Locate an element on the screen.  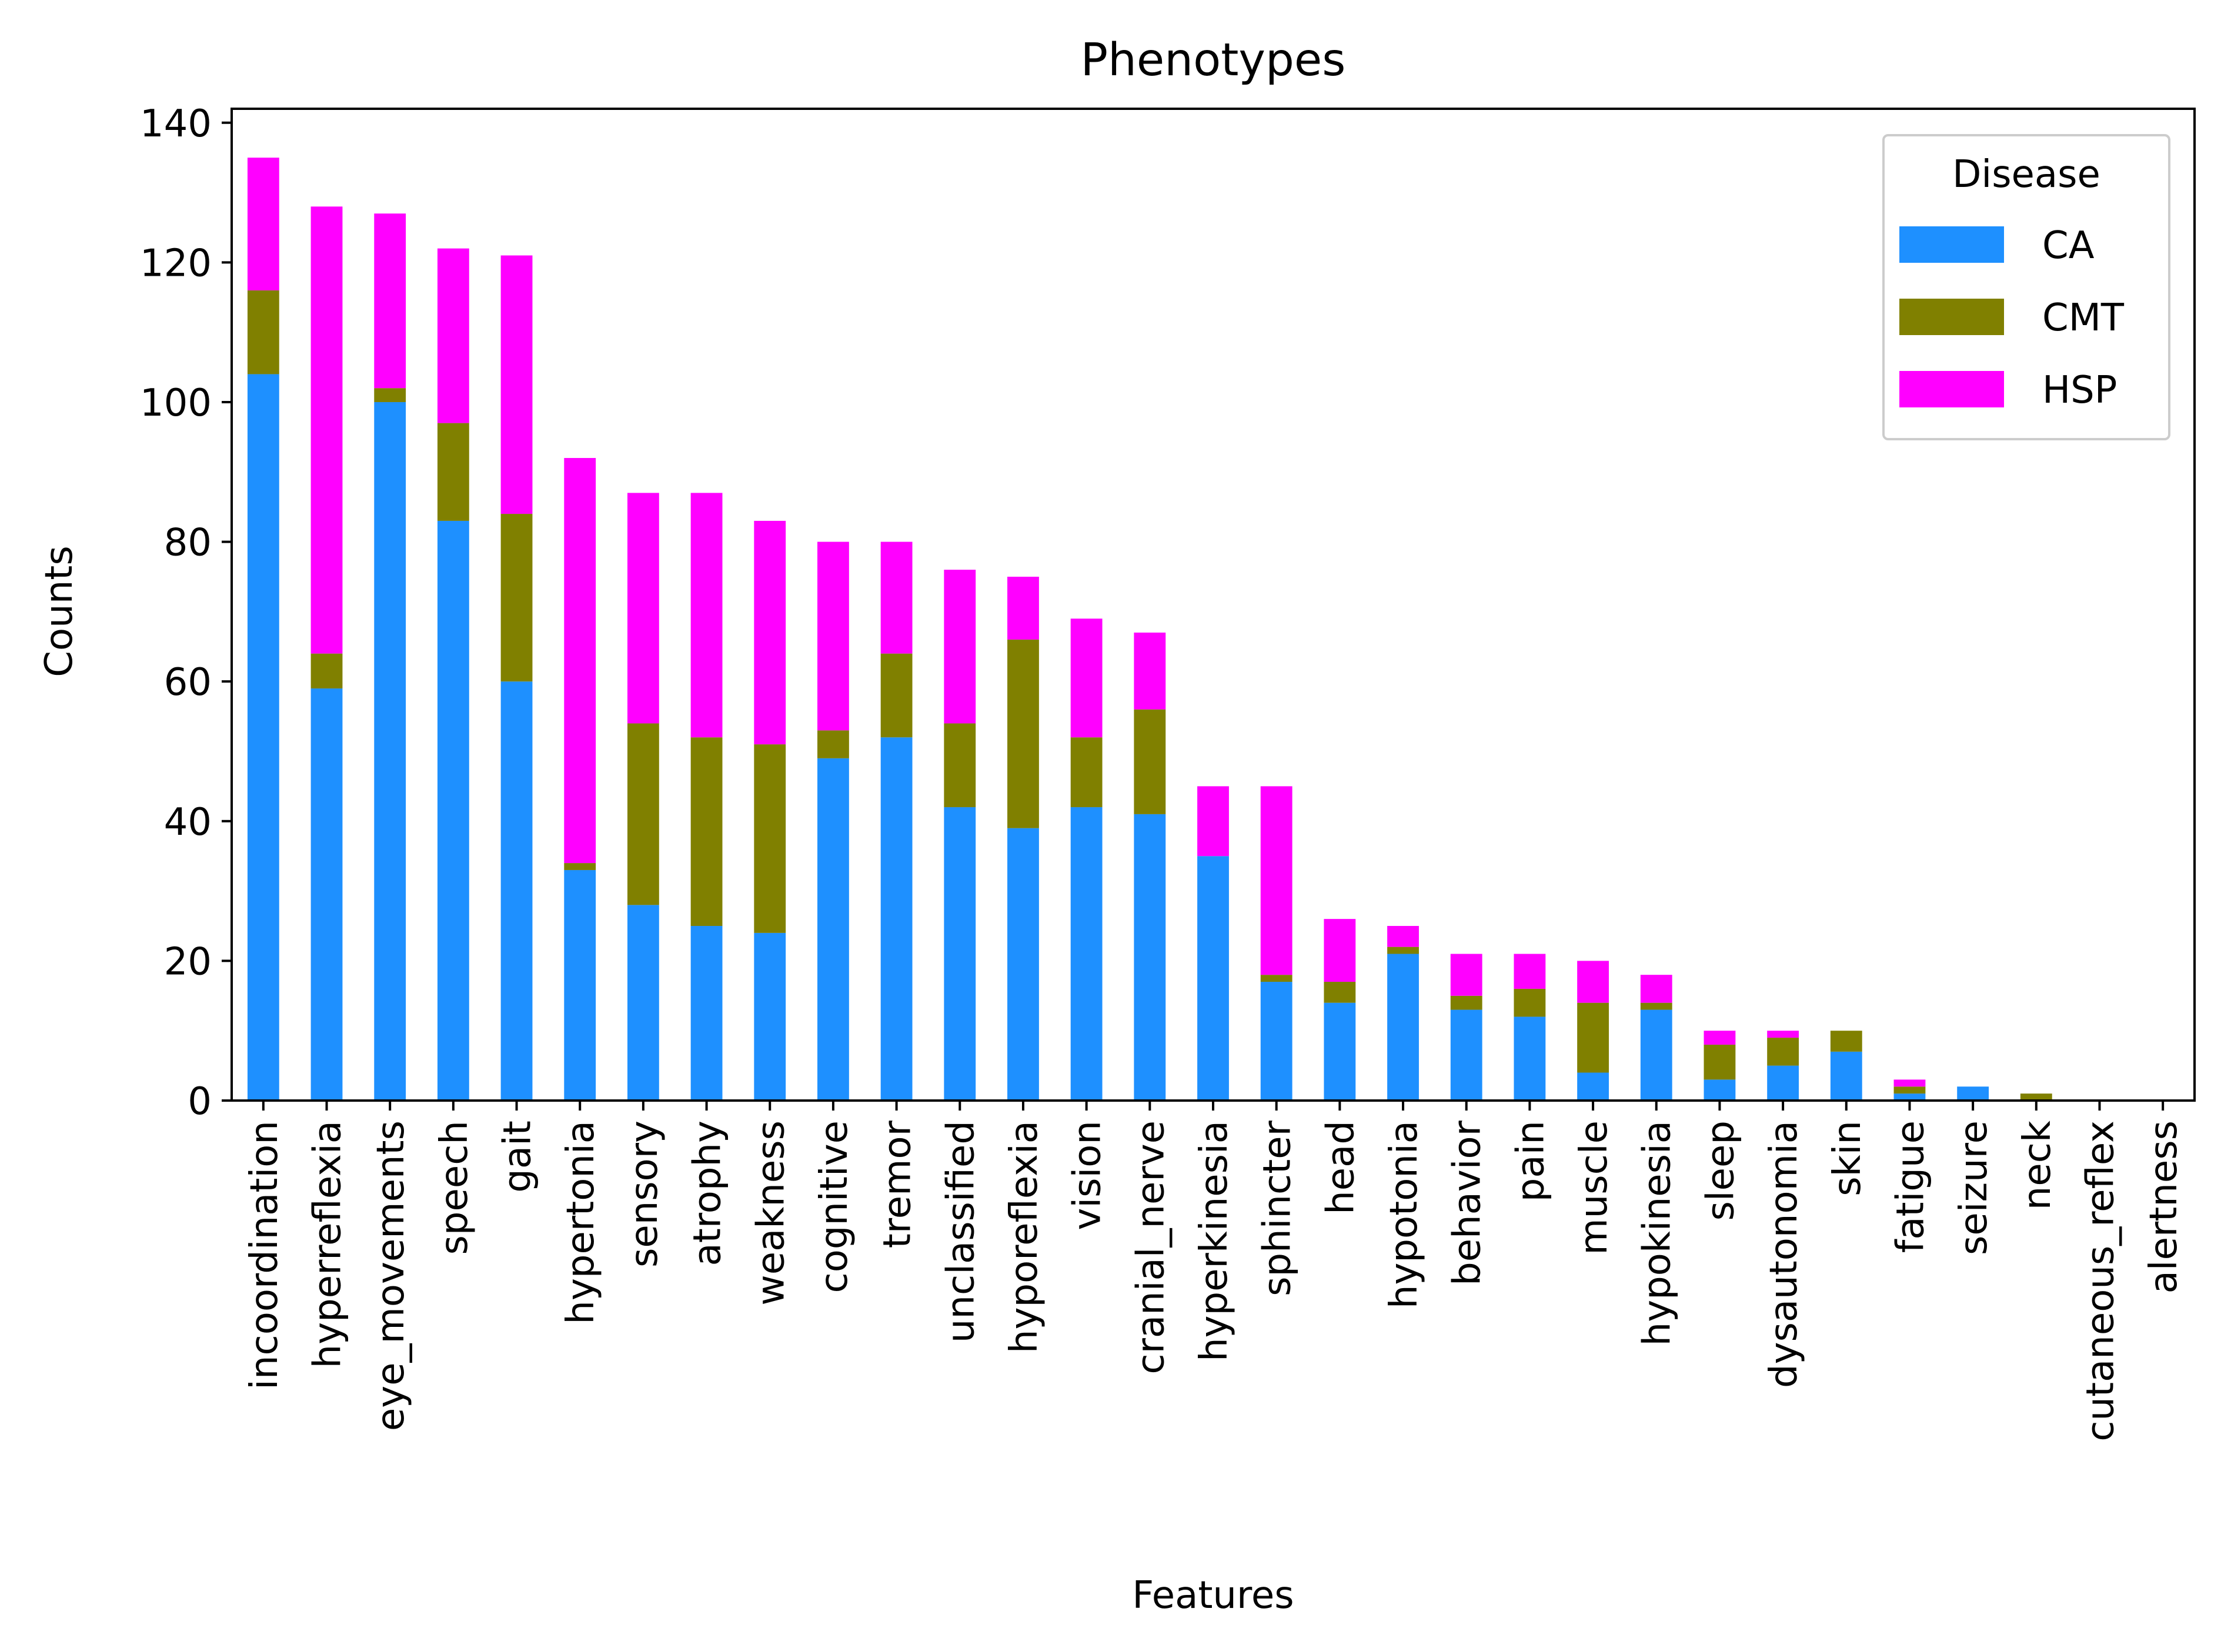
bar-fatigue-cmt is located at coordinates (1909, 1090).